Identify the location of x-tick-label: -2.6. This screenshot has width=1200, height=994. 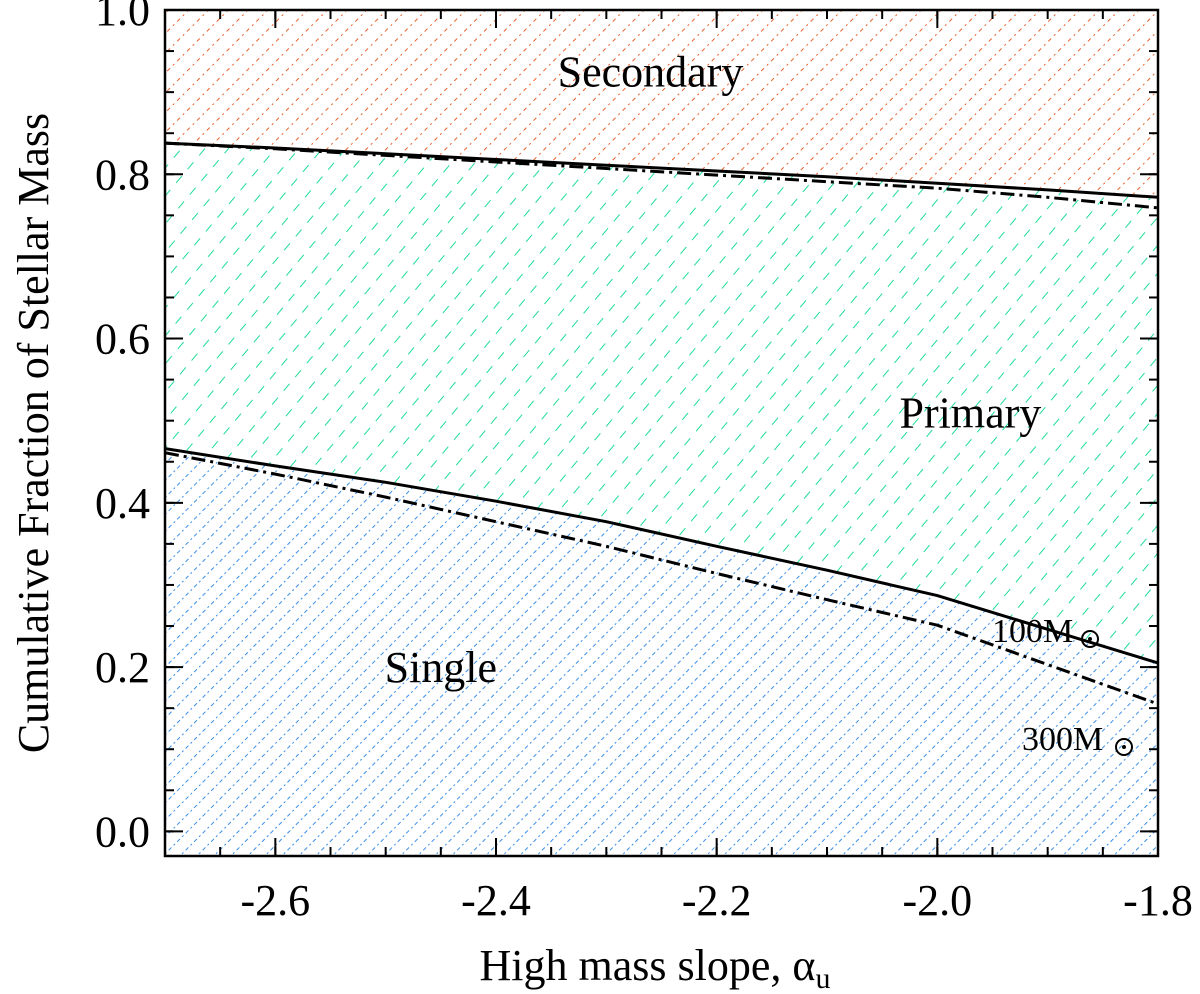
(276, 900).